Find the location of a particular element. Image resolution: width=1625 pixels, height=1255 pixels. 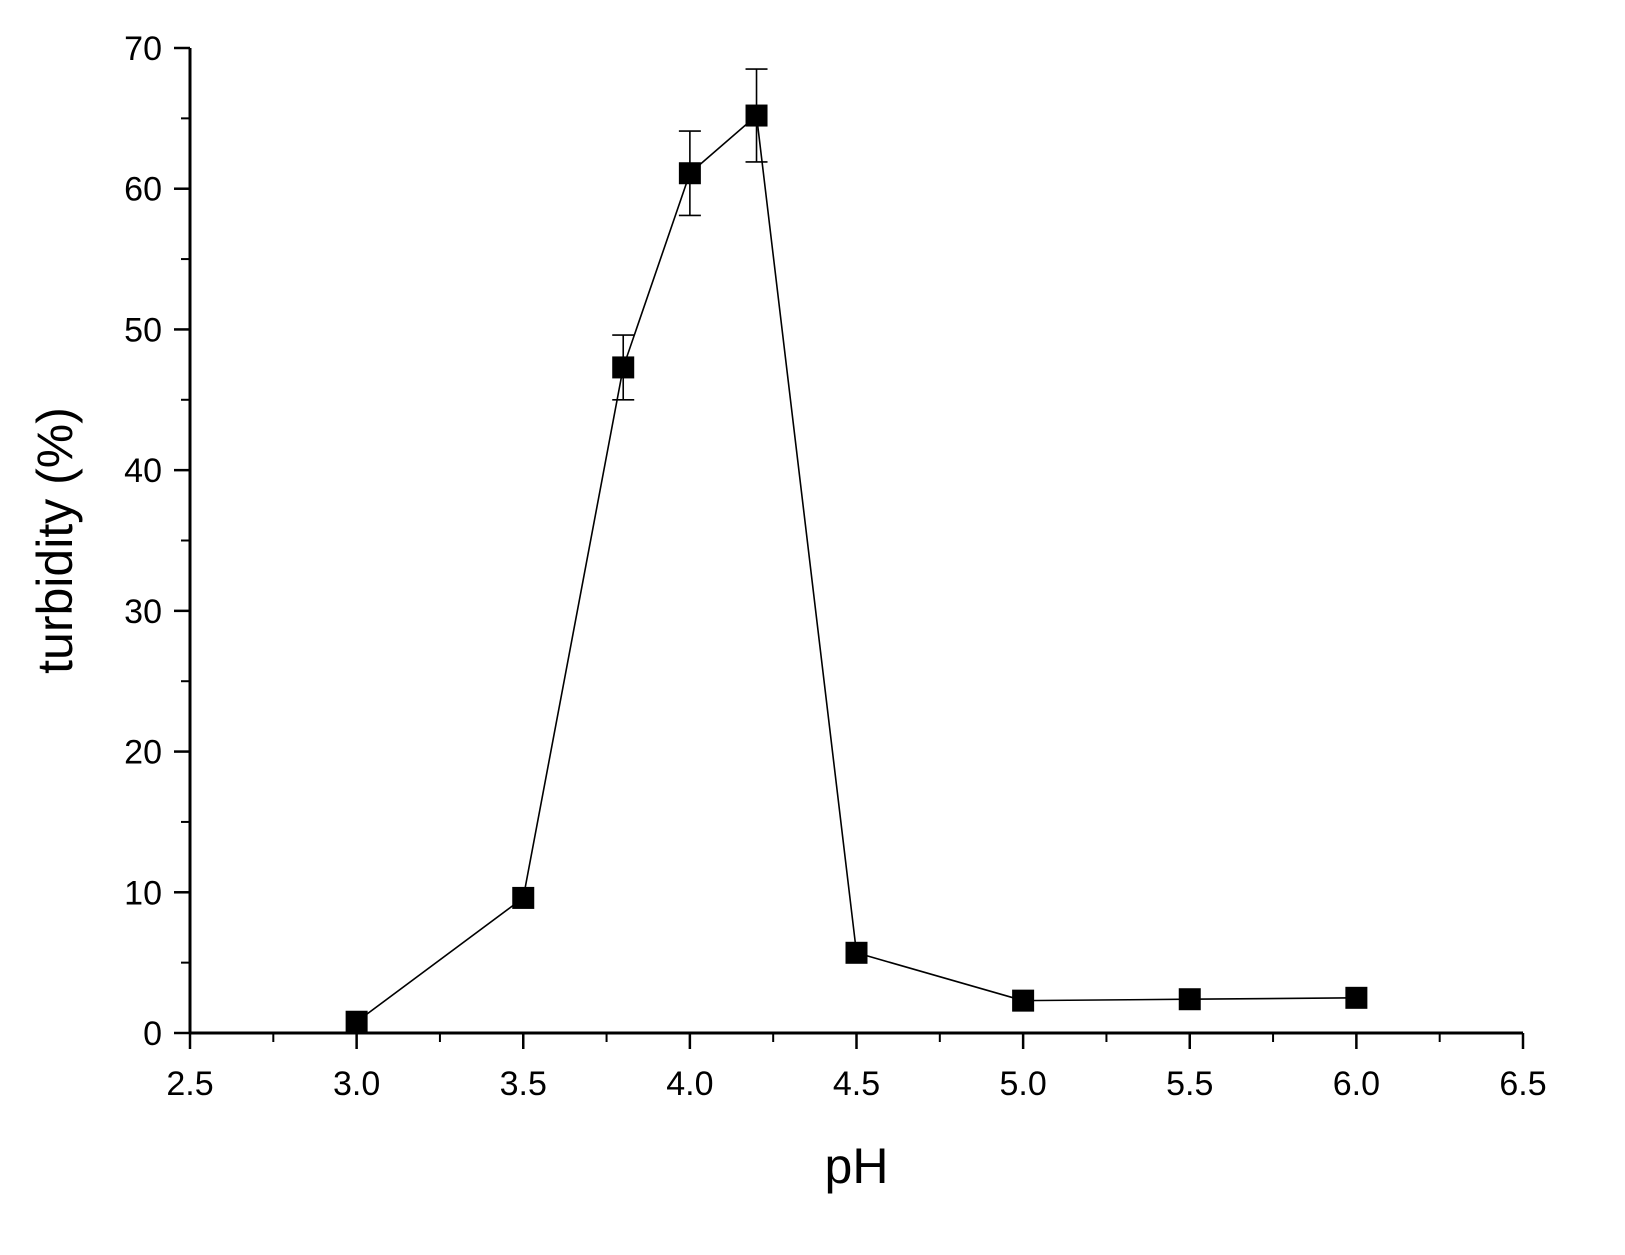

y-tick-label: 10 is located at coordinates (143, 893).